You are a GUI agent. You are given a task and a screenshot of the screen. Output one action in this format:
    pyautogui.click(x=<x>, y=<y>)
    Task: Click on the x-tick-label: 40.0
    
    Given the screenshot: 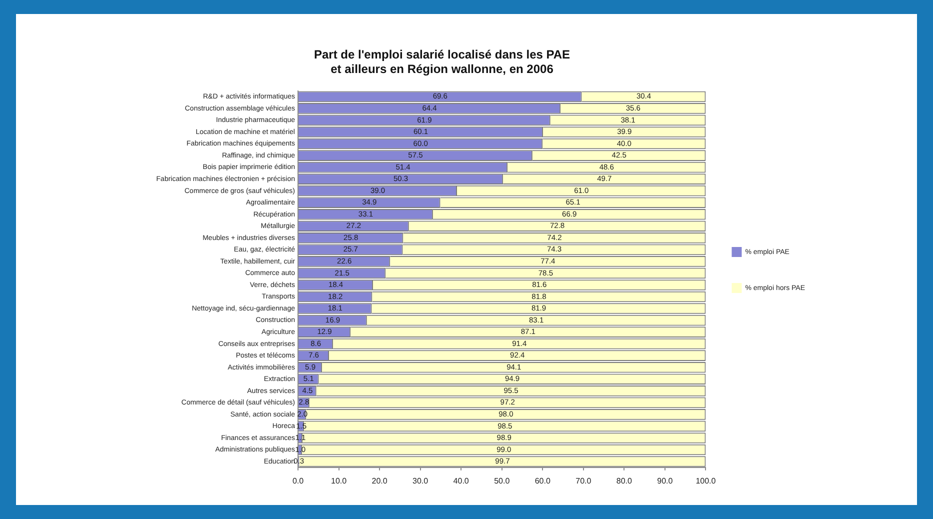 What is the action you would take?
    pyautogui.click(x=461, y=481)
    